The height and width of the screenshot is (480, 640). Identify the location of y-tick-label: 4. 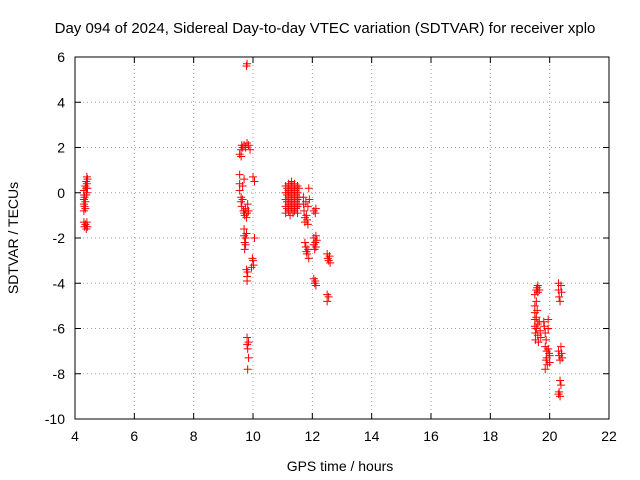
(61, 102).